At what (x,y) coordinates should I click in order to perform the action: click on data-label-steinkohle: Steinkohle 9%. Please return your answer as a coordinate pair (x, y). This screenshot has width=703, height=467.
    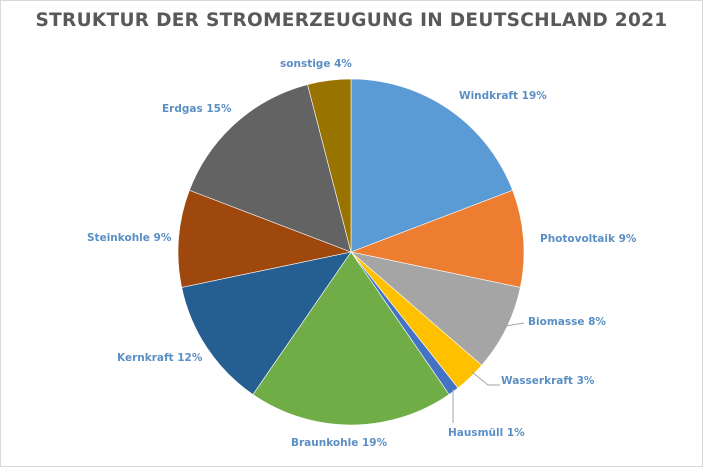
    Looking at the image, I should click on (129, 238).